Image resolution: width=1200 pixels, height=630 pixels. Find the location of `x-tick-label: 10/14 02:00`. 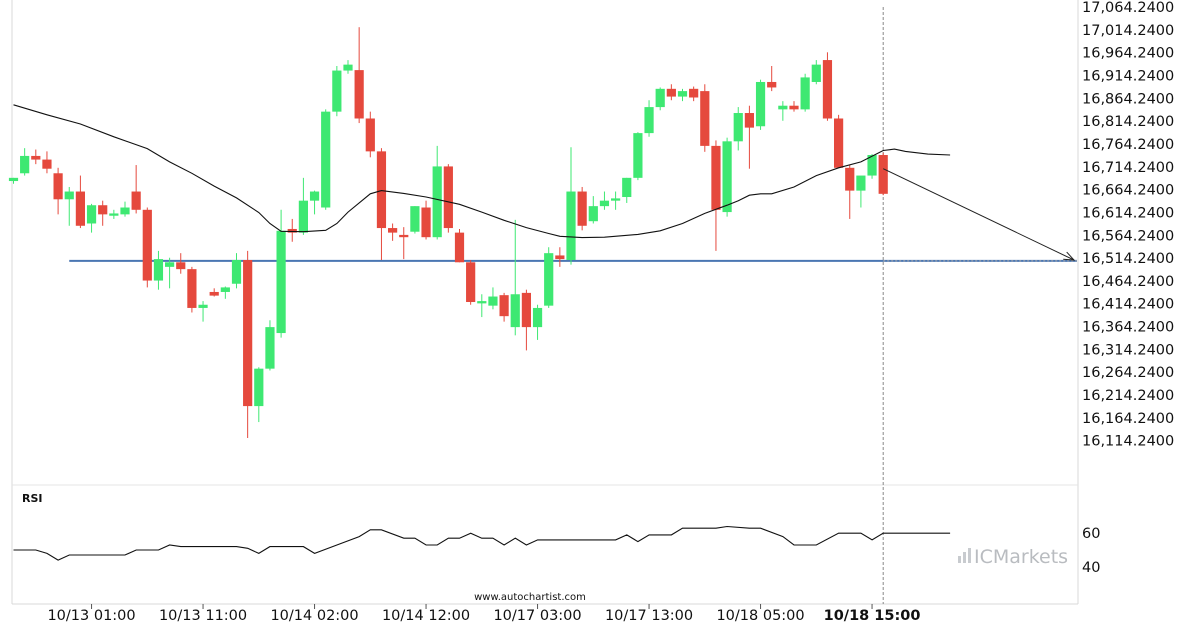

x-tick-label: 10/14 02:00 is located at coordinates (314, 616).